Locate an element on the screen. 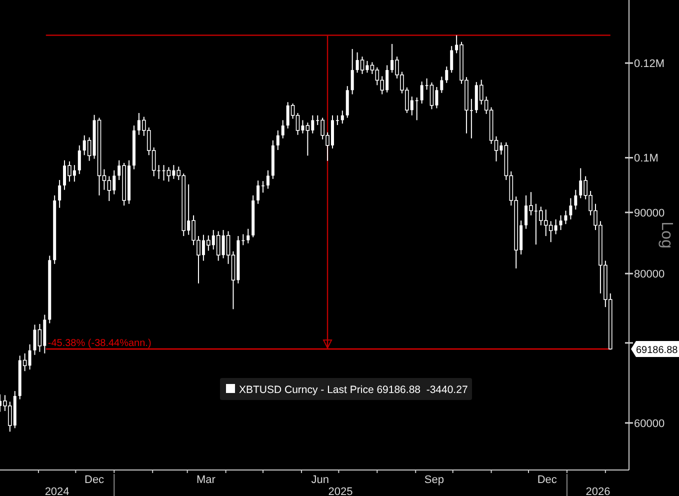 The width and height of the screenshot is (679, 496). legend-label: XBTUSD Curncy - Last Price 69186.88 -3440.27 is located at coordinates (353, 390).